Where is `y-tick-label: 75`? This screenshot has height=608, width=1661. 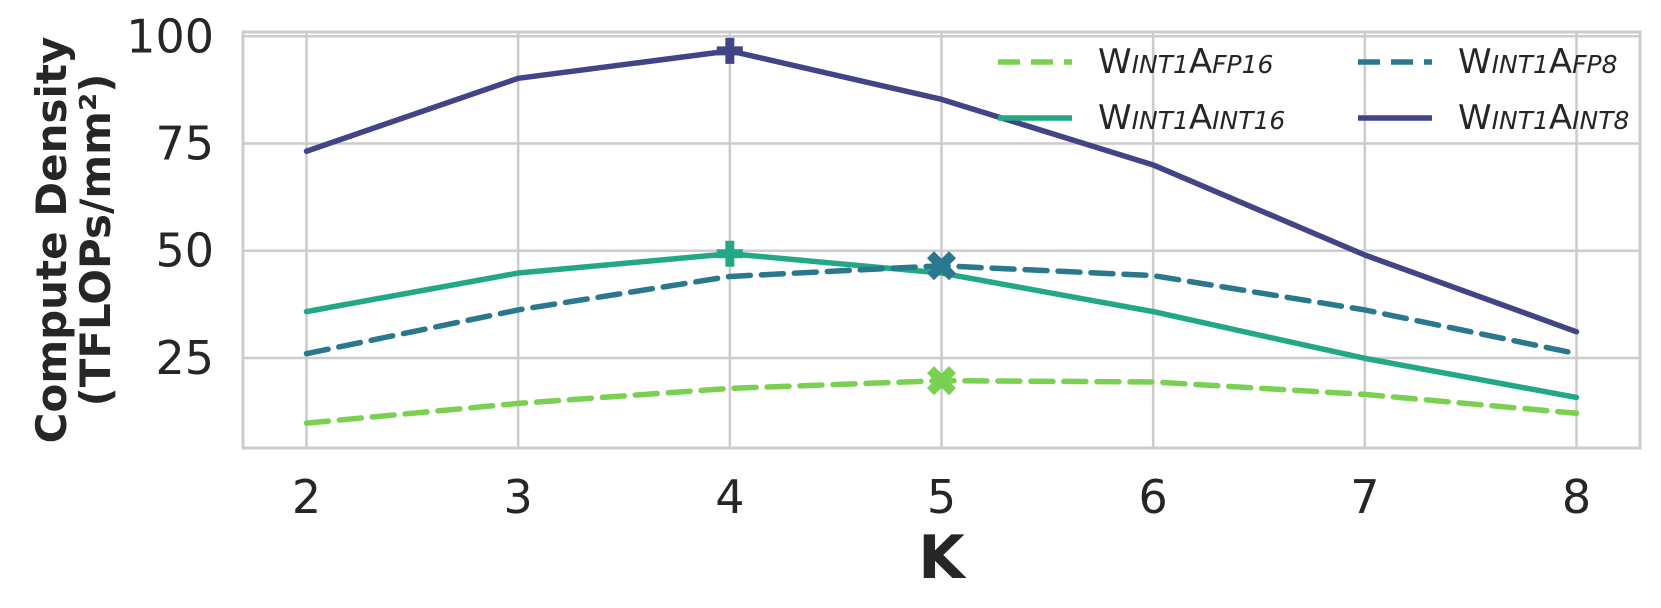
y-tick-label: 75 is located at coordinates (184, 144).